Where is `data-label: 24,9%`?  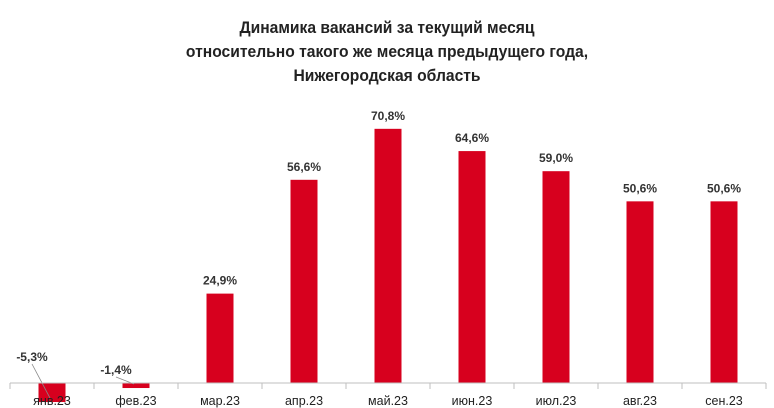
data-label: 24,9% is located at coordinates (220, 281).